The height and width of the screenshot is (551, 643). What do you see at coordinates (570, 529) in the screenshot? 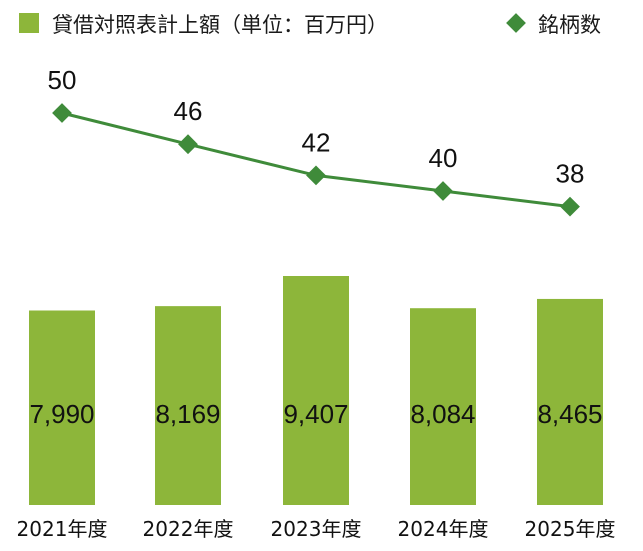
I see `category-label: 2025年度` at bounding box center [570, 529].